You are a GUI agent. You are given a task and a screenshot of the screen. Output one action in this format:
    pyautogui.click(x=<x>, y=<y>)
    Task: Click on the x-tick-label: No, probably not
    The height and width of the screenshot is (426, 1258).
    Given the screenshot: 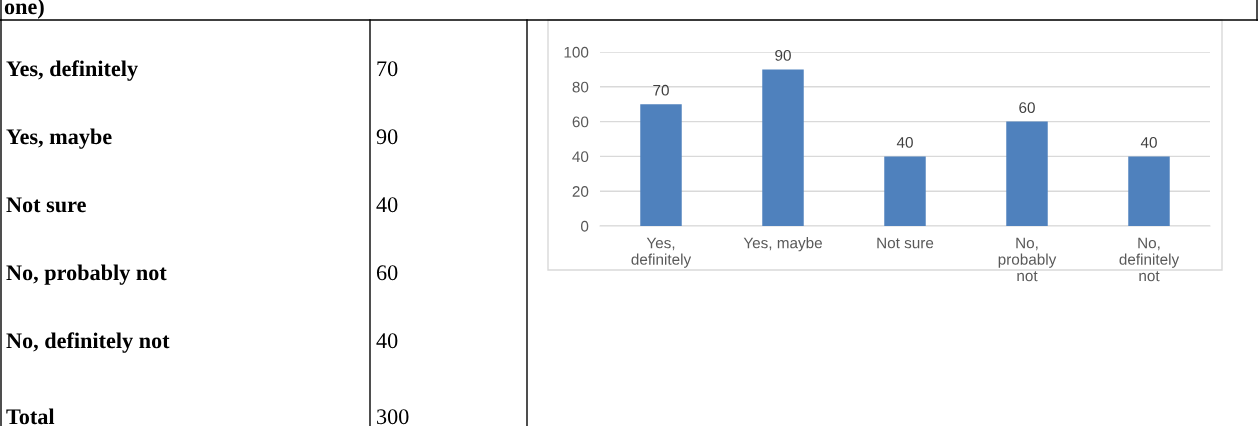 What is the action you would take?
    pyautogui.click(x=1027, y=259)
    